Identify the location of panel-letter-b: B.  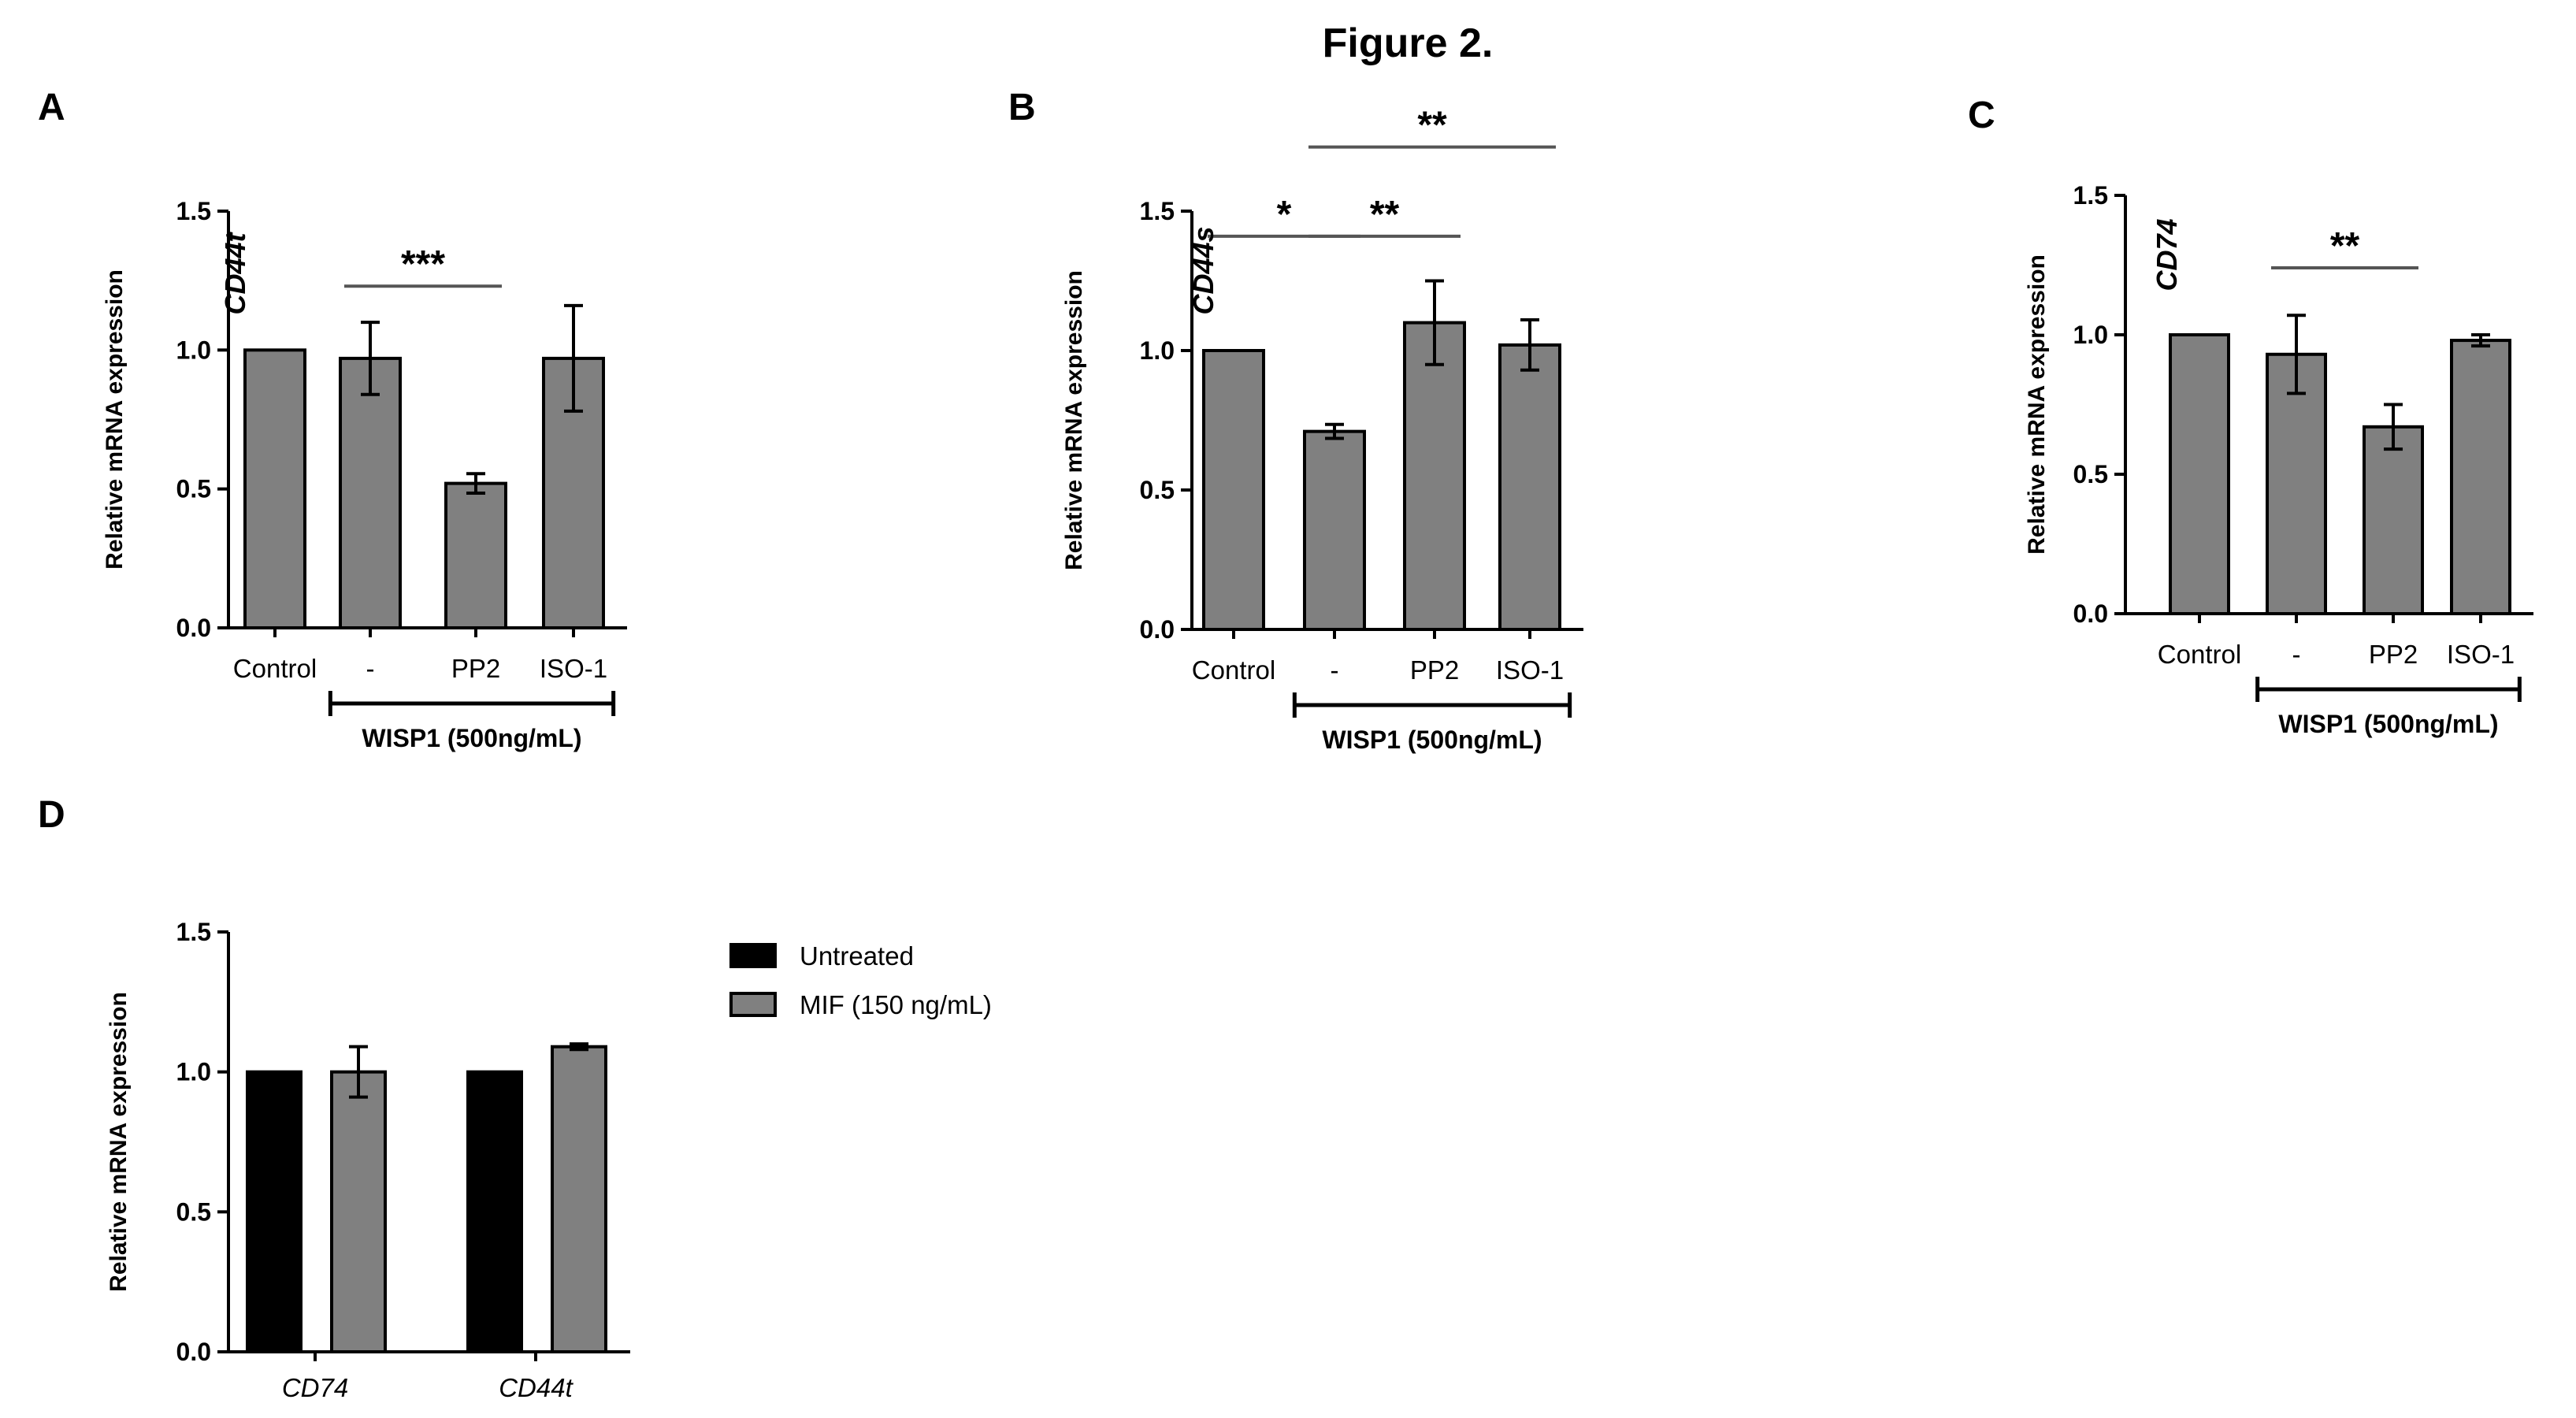
(1022, 107).